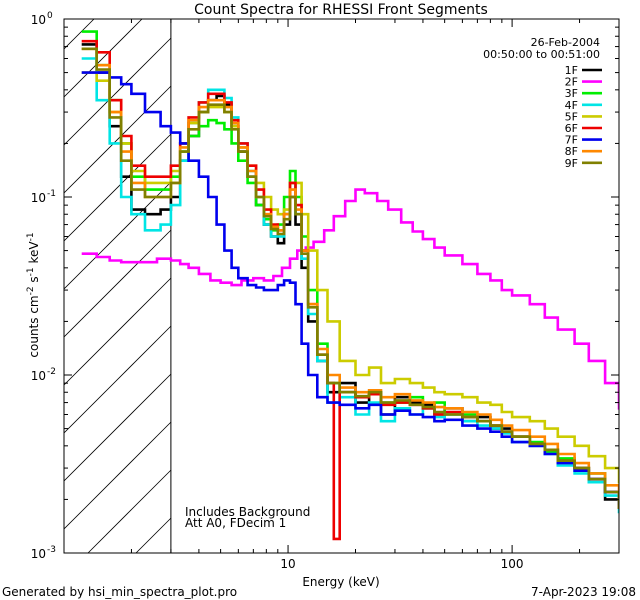  What do you see at coordinates (571, 116) in the screenshot?
I see `legend-label-5F: 5F` at bounding box center [571, 116].